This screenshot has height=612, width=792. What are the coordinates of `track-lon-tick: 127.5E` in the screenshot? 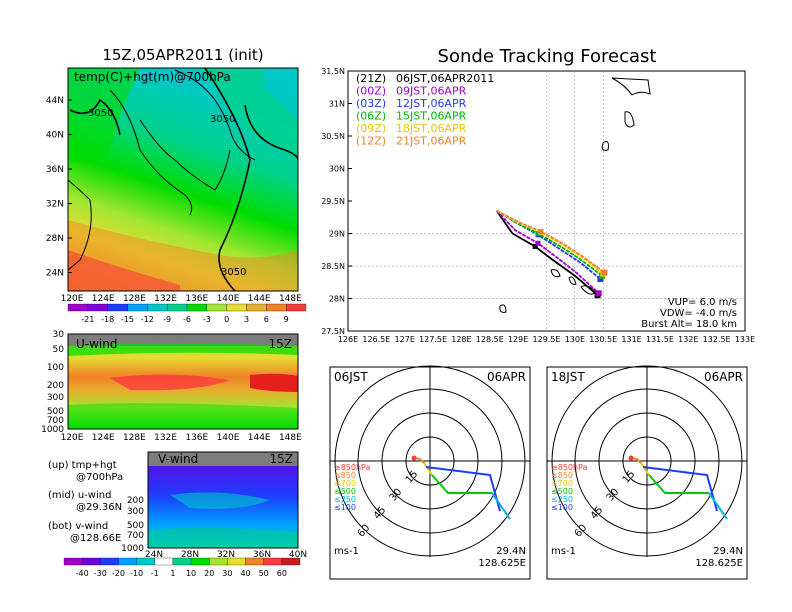 It's located at (433, 339).